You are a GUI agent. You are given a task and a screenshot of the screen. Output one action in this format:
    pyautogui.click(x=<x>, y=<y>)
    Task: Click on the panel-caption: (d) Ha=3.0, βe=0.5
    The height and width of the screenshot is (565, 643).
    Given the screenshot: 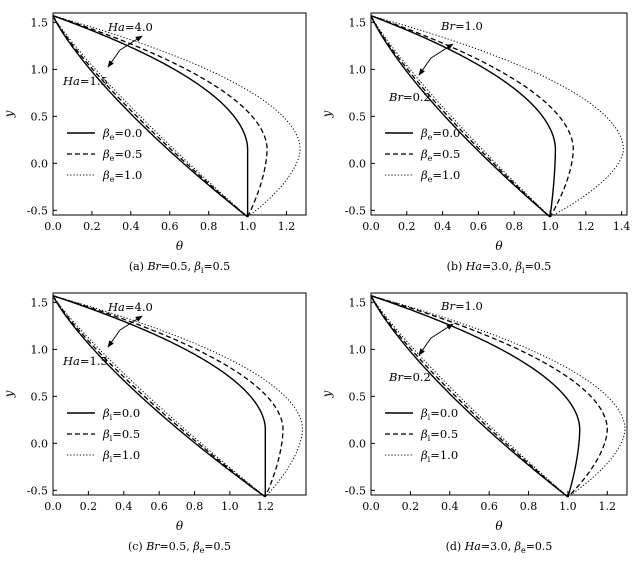 What is the action you would take?
    pyautogui.click(x=499, y=547)
    